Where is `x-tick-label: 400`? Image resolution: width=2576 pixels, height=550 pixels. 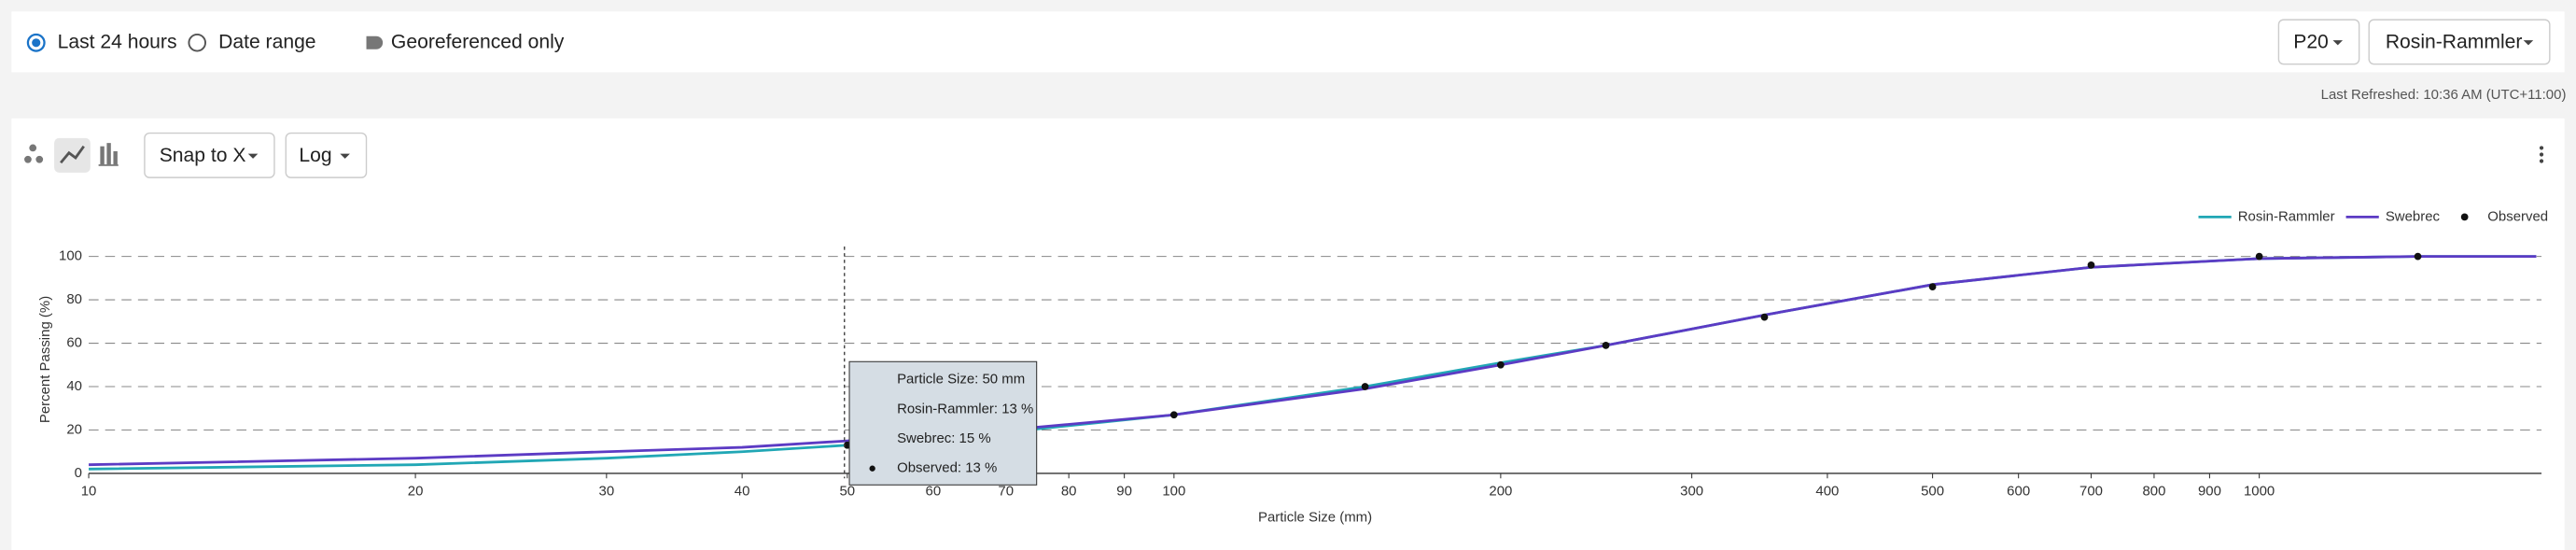 x-tick-label: 400 is located at coordinates (1827, 491).